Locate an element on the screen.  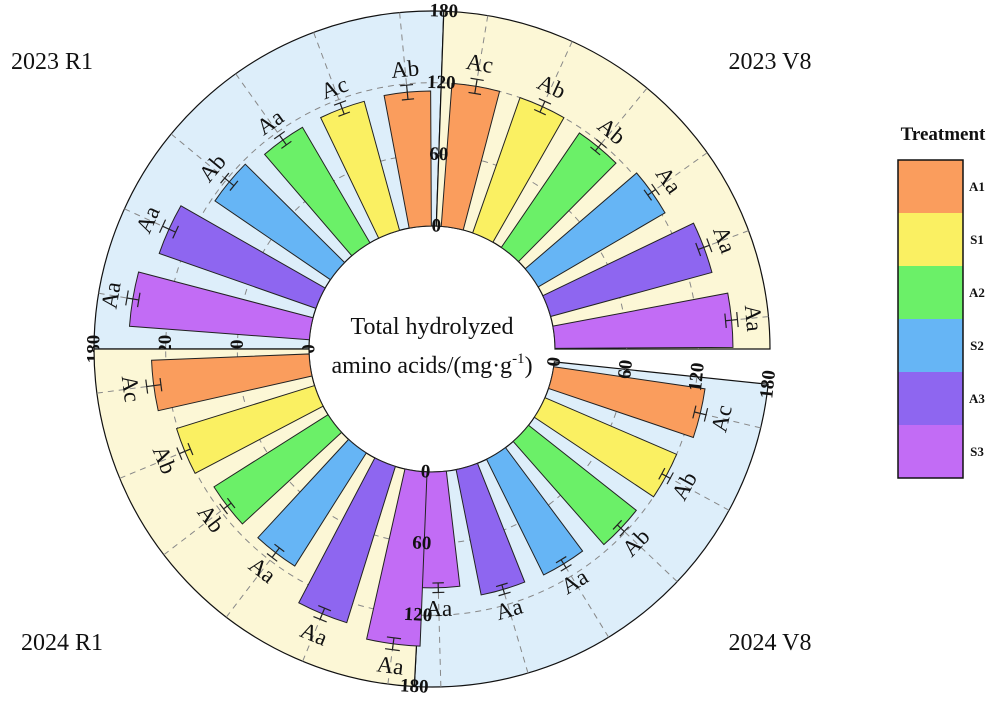
legend-label-A3: A3 is located at coordinates (977, 398).